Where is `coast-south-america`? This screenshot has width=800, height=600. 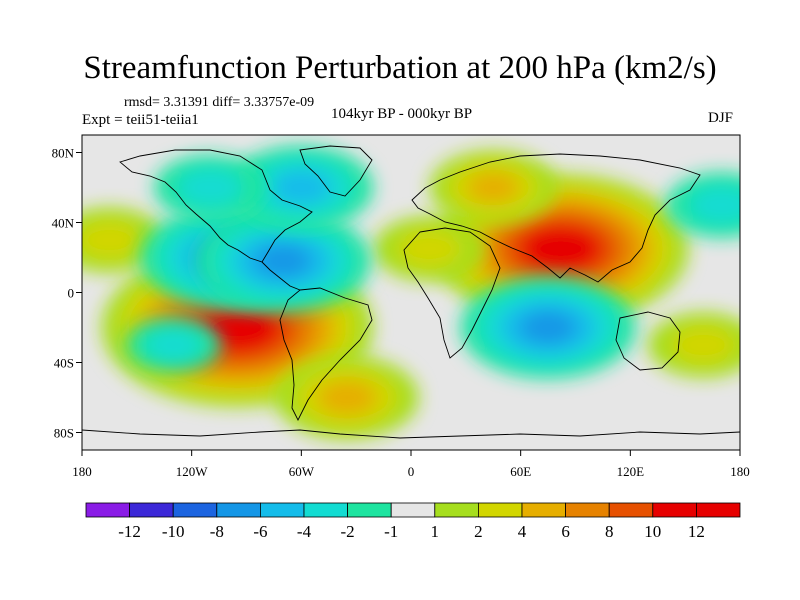
coast-south-america is located at coordinates (326, 354).